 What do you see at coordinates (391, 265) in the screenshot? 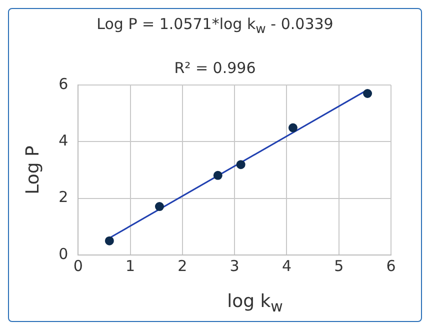
I see `x-tick-label: 6` at bounding box center [391, 265].